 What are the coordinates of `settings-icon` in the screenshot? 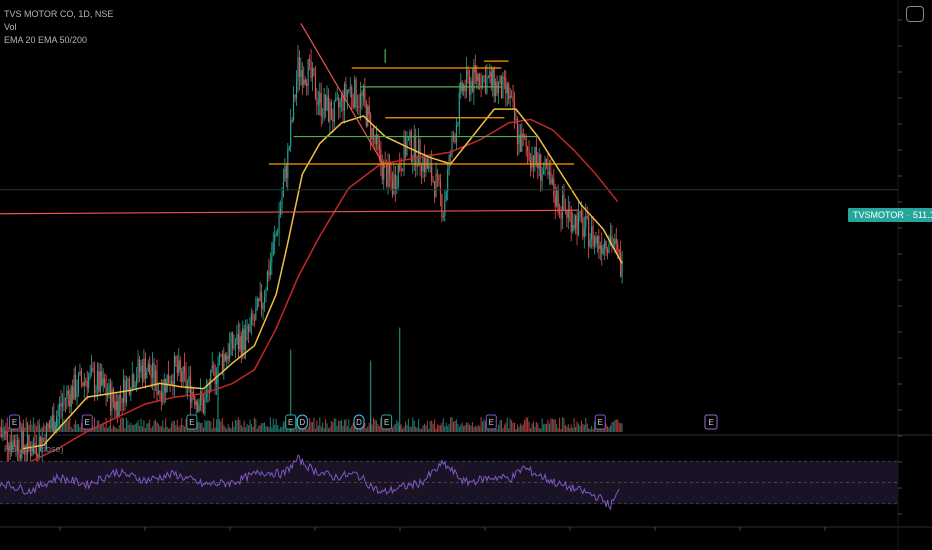 It's located at (915, 14).